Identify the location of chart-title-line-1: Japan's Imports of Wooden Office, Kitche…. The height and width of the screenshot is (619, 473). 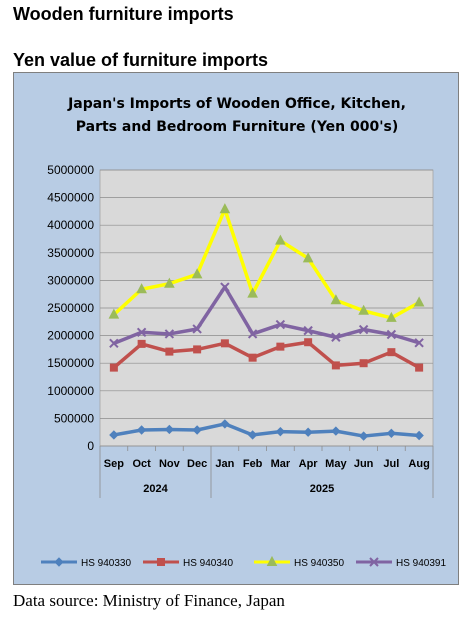
(236, 104).